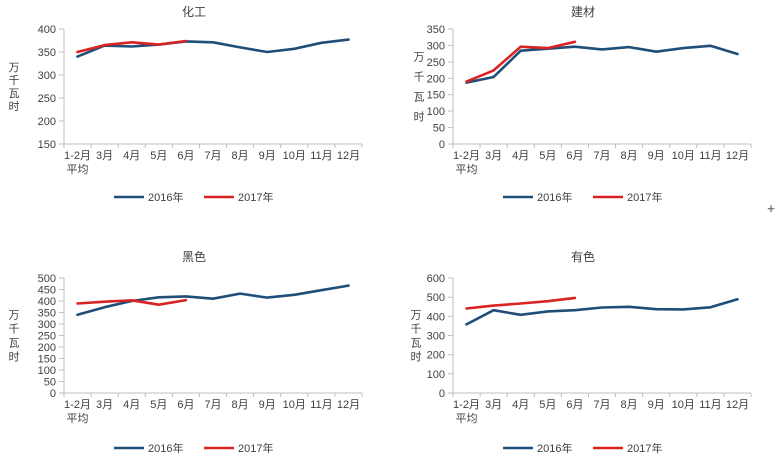  I want to click on chart-title: 黑色, so click(194, 257).